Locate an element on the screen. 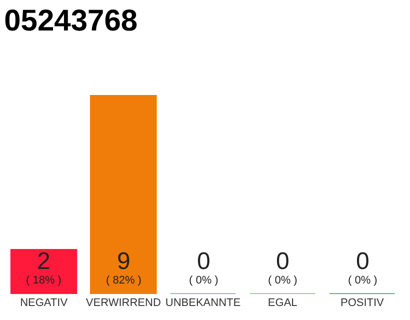 This screenshot has height=320, width=410. x-tick-label: NEGATIV is located at coordinates (44, 303).